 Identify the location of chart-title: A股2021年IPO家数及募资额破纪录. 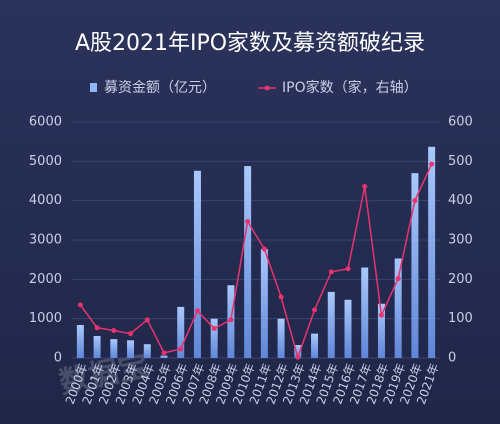
(250, 43).